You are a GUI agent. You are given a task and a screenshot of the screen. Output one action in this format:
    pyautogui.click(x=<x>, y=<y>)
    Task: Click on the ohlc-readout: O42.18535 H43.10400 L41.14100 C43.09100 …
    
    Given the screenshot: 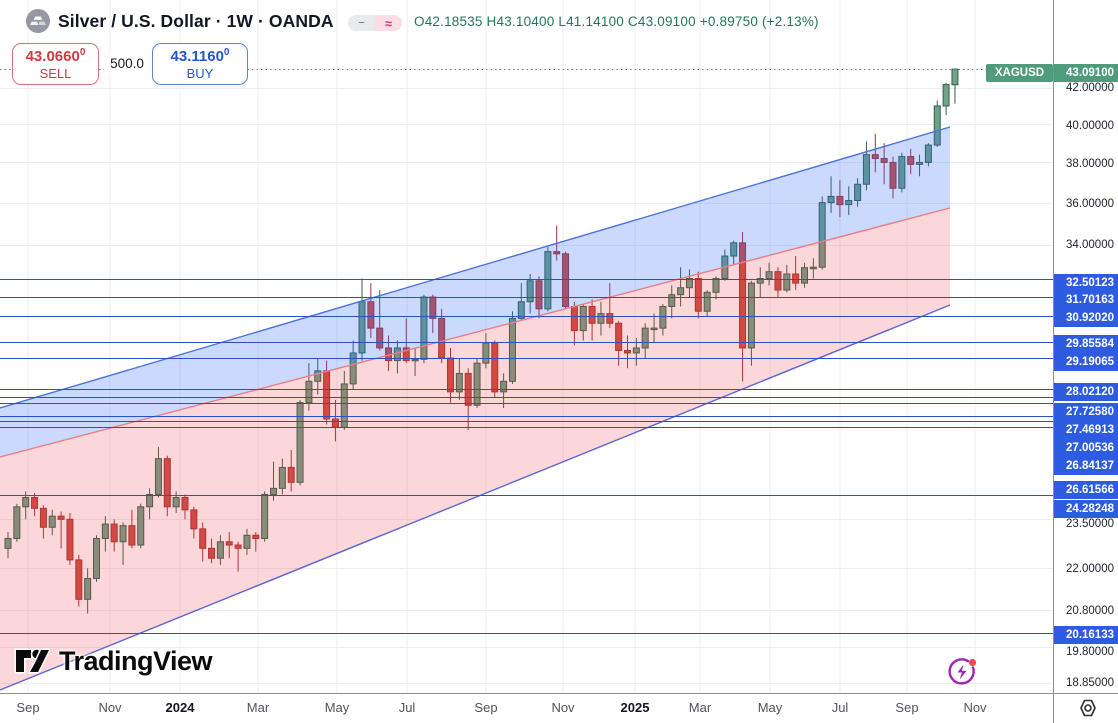 What is the action you would take?
    pyautogui.click(x=616, y=21)
    